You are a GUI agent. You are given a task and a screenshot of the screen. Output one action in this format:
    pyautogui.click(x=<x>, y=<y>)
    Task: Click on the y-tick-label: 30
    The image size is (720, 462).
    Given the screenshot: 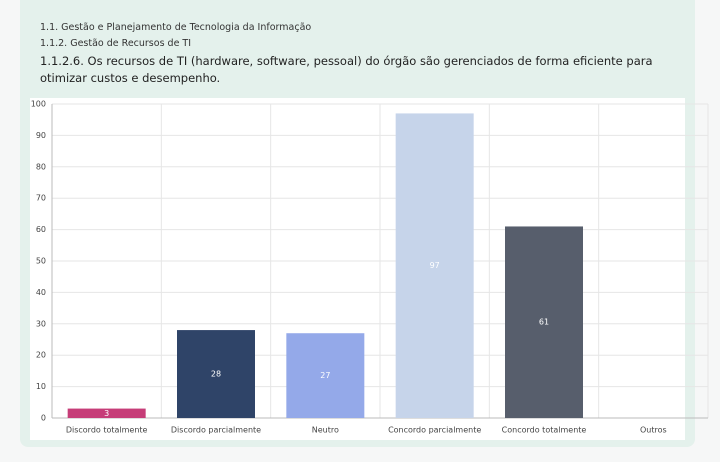 What is the action you would take?
    pyautogui.click(x=41, y=323)
    